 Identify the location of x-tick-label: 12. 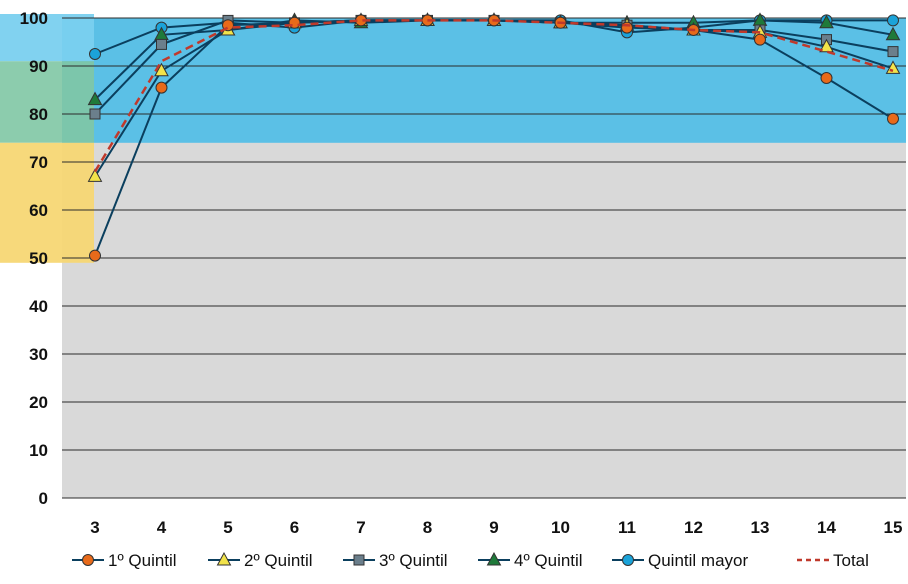
(693, 527).